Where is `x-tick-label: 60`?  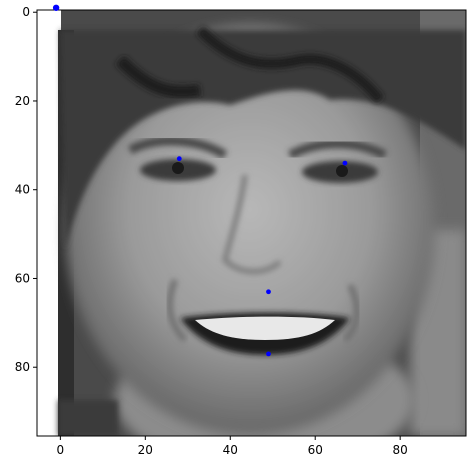 x-tick-label: 60 is located at coordinates (315, 450).